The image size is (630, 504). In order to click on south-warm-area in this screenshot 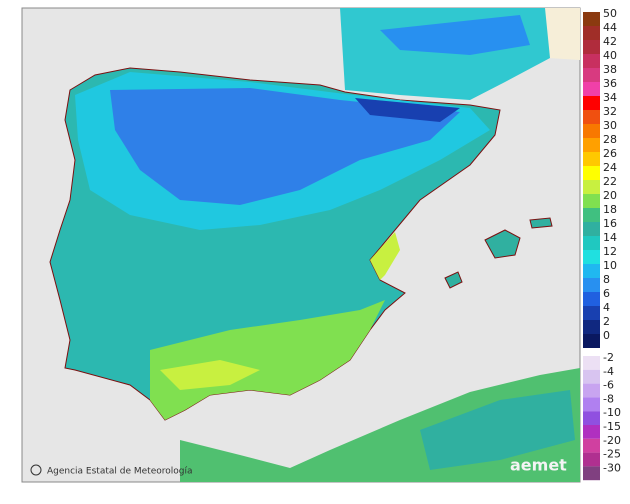, I will do `click(267, 360)`.